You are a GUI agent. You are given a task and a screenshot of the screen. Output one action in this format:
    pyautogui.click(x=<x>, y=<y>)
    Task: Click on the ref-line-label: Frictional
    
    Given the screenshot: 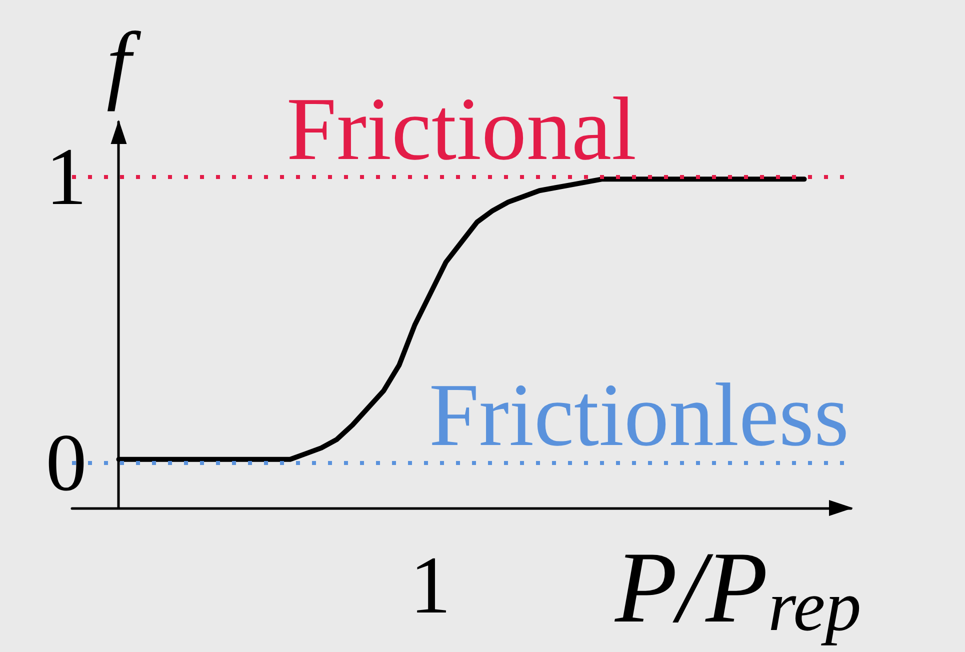 What is the action you would take?
    pyautogui.click(x=461, y=129)
    